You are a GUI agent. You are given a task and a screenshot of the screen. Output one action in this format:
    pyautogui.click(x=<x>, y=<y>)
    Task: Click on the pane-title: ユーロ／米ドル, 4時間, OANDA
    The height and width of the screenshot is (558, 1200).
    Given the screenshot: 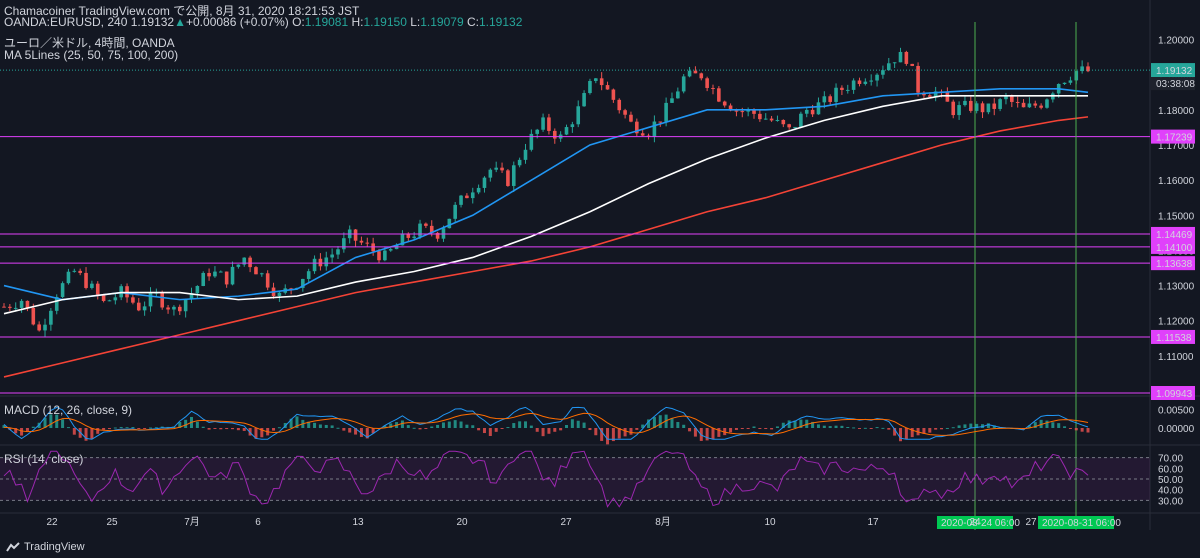 What is the action you would take?
    pyautogui.click(x=89, y=43)
    